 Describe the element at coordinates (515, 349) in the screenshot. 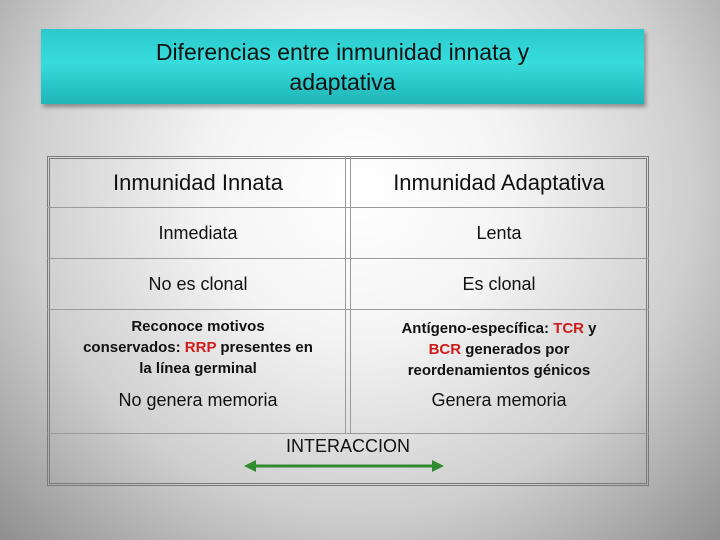

I see `text: generados por` at that location.